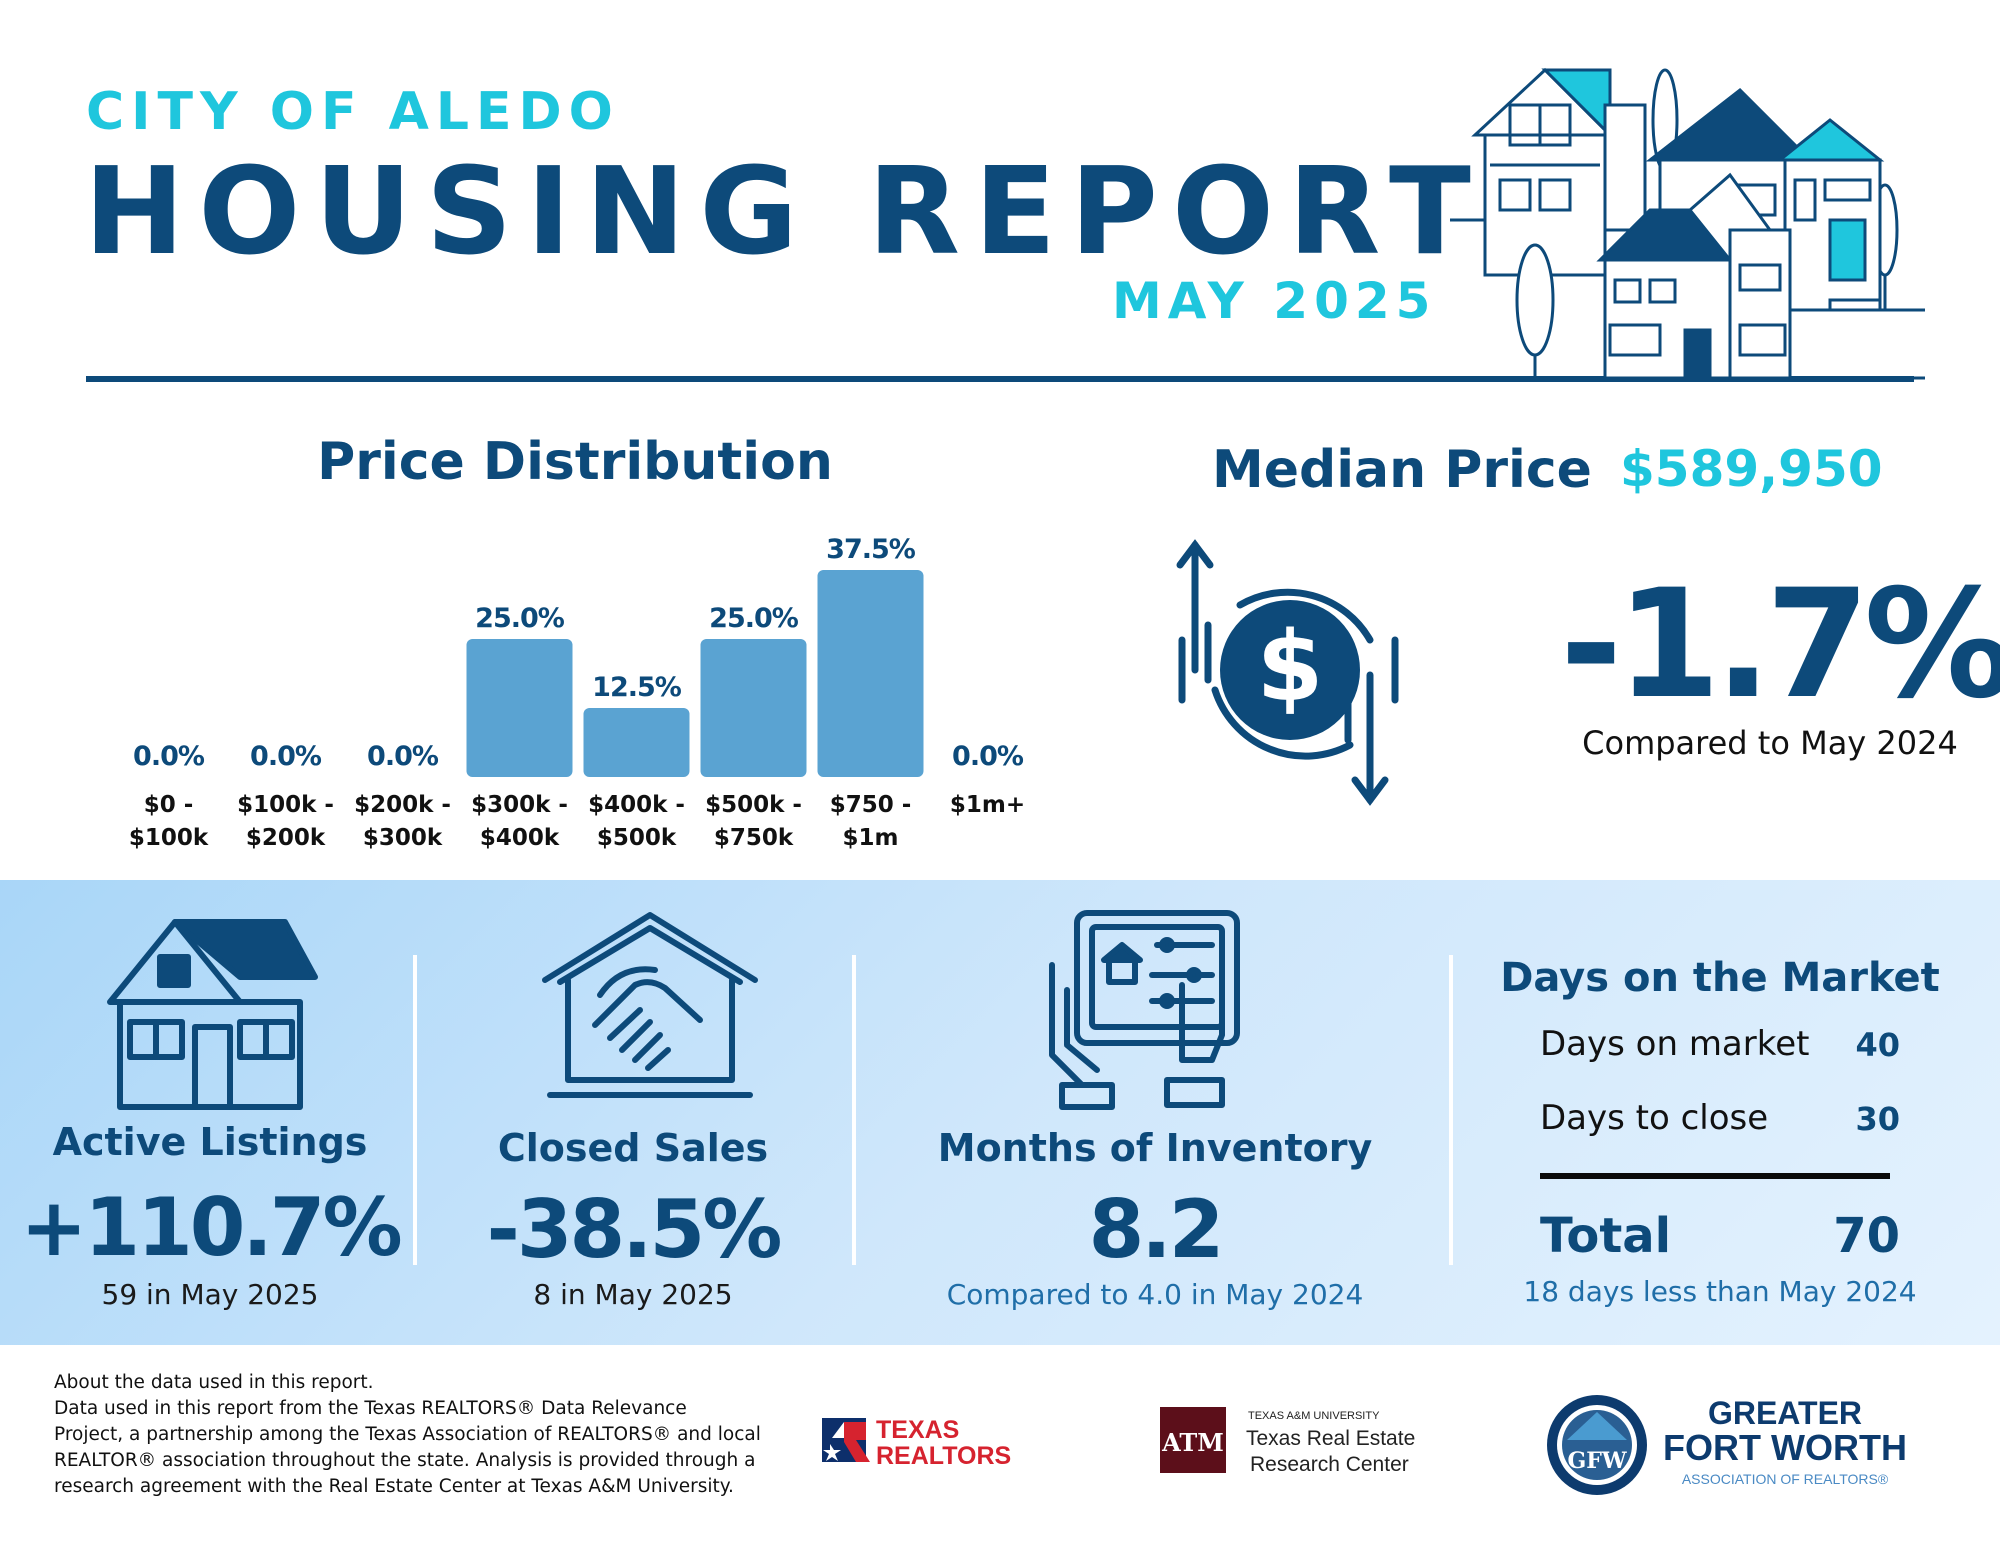 The width and height of the screenshot is (2000, 1545). What do you see at coordinates (210, 1142) in the screenshot?
I see `active-listings-label: Active Listings` at bounding box center [210, 1142].